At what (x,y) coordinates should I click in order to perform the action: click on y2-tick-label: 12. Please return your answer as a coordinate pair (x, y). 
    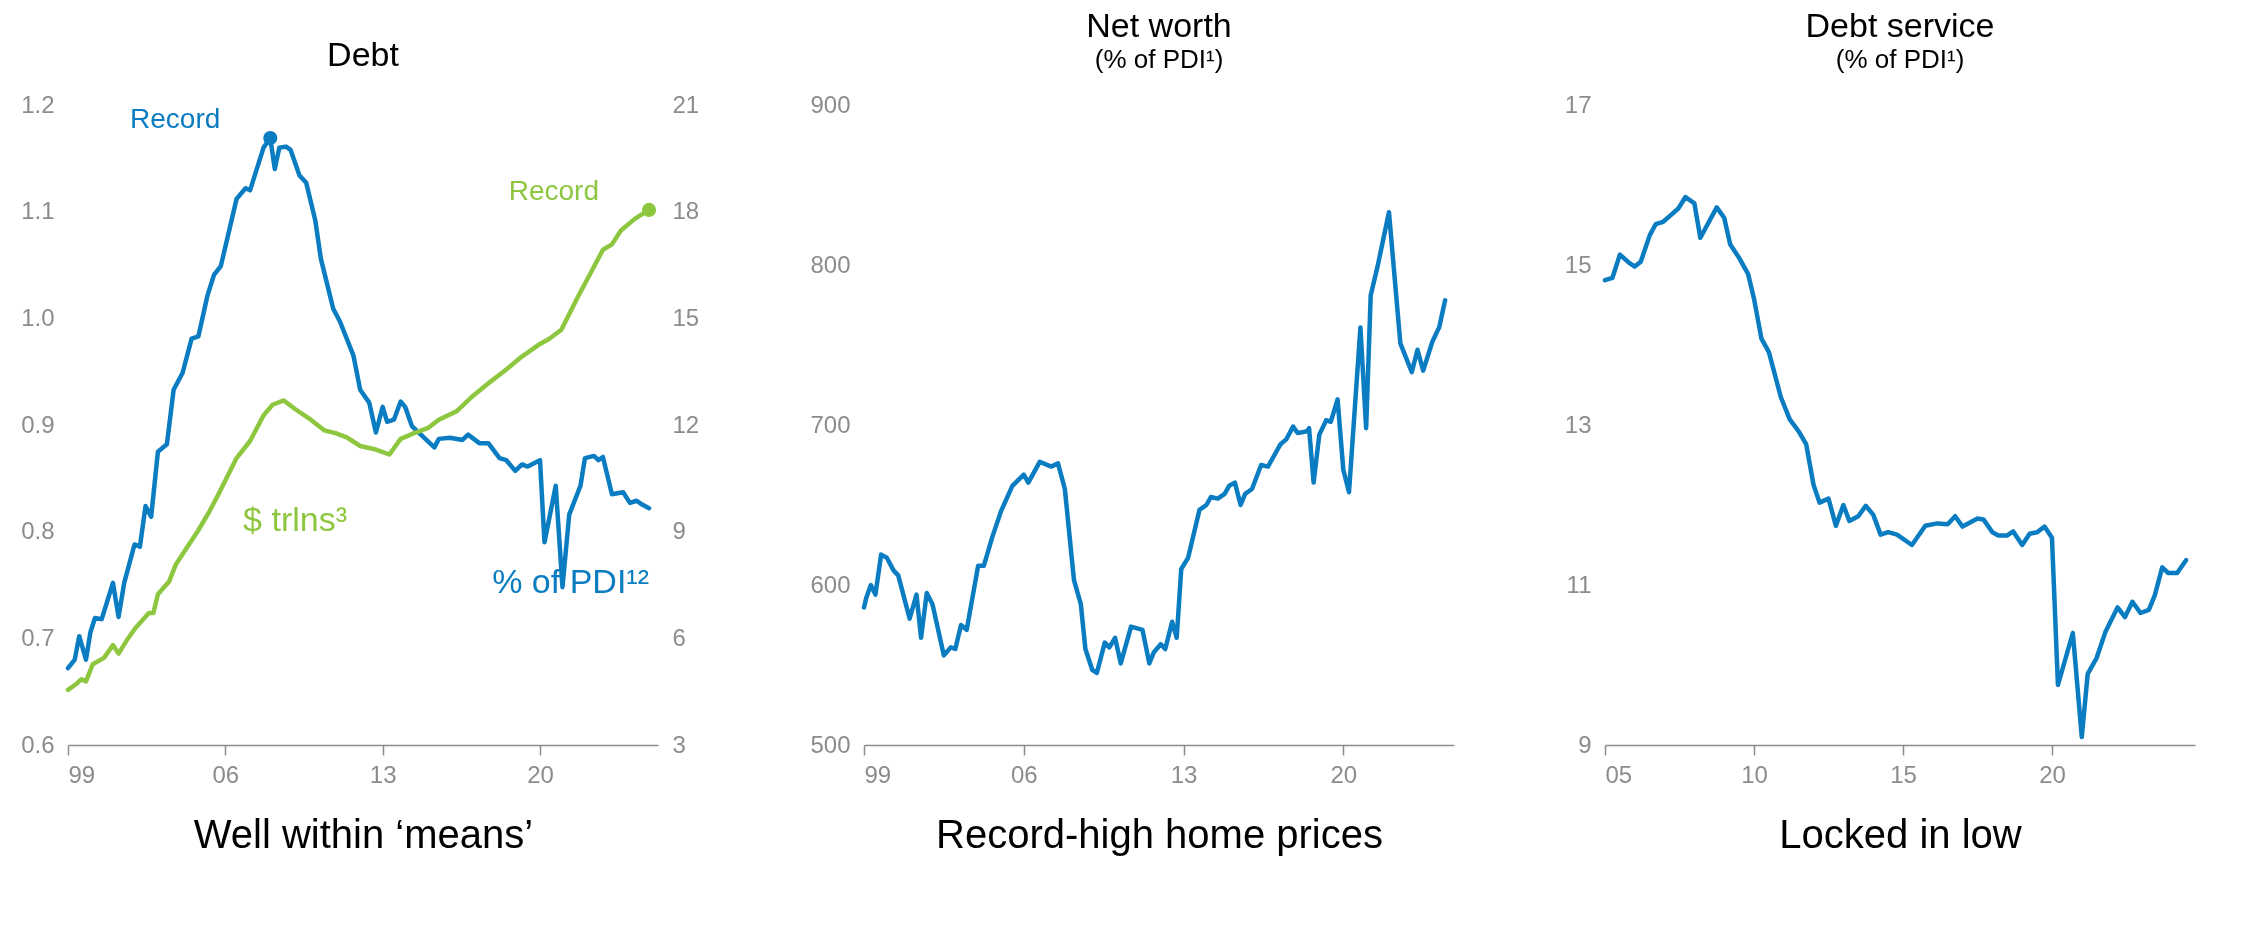
    Looking at the image, I should click on (686, 424).